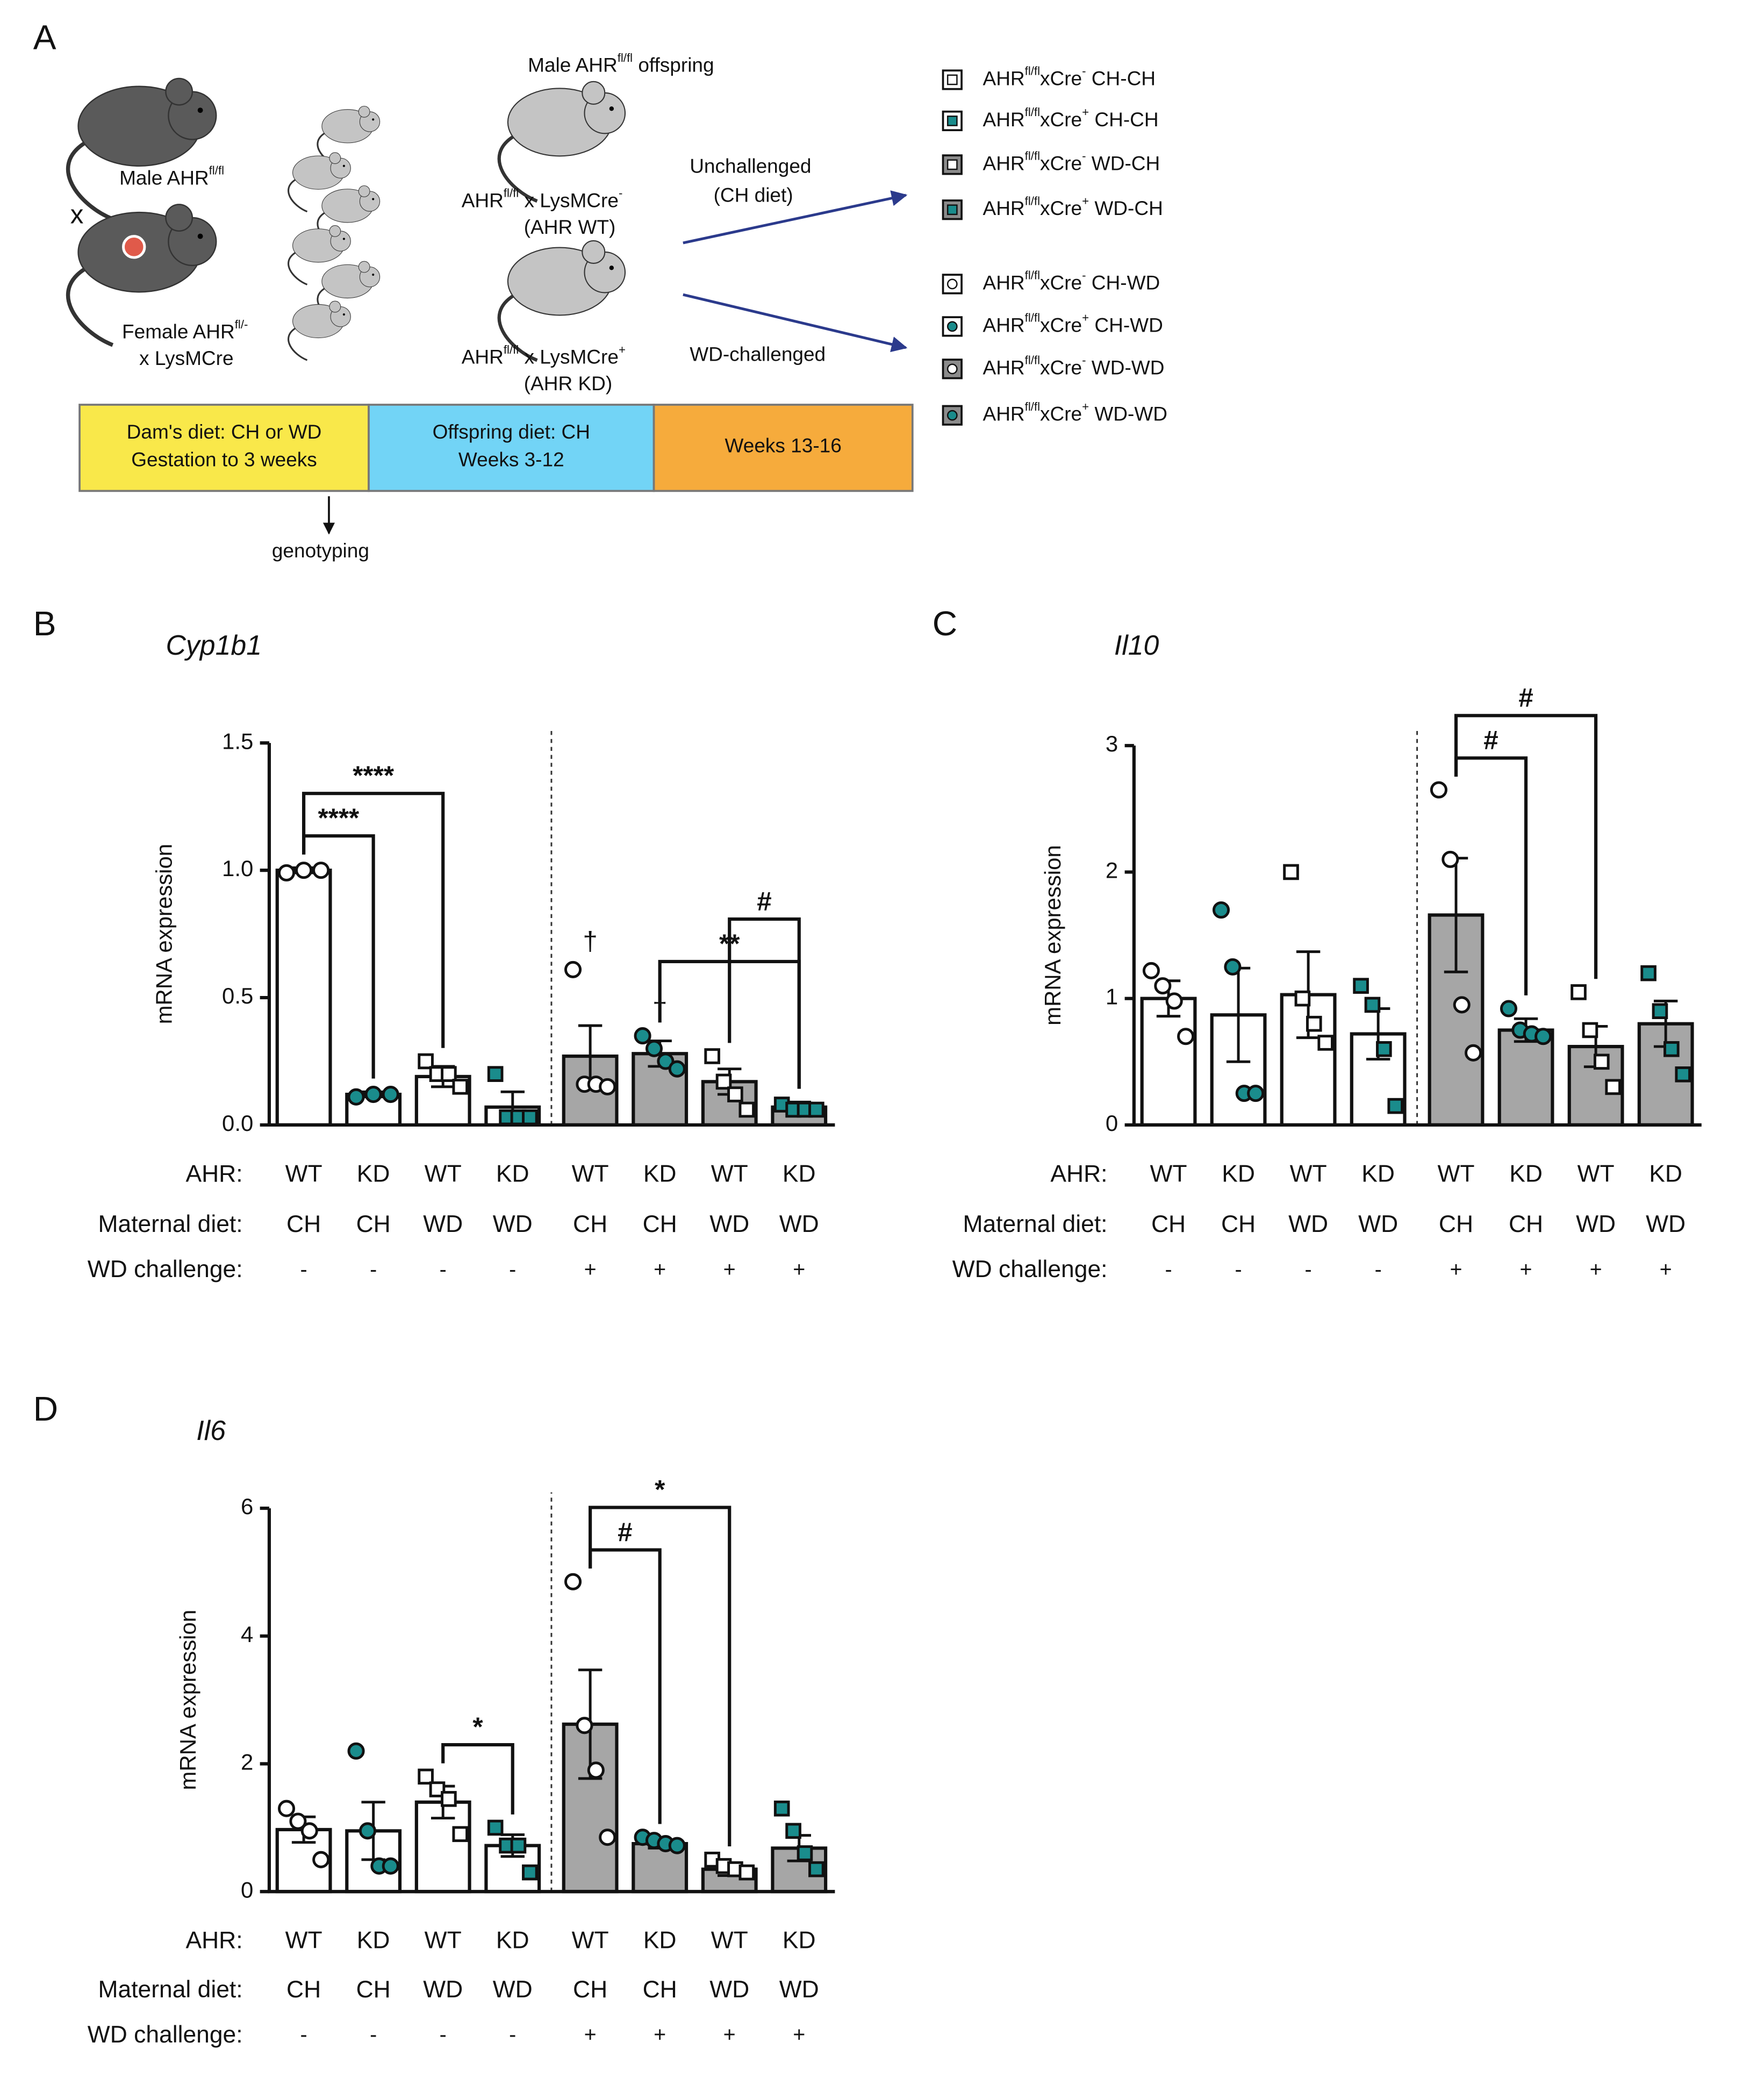 The image size is (1764, 2100). What do you see at coordinates (171, 176) in the screenshot?
I see `diagram-label: Male AHRfl/fl` at bounding box center [171, 176].